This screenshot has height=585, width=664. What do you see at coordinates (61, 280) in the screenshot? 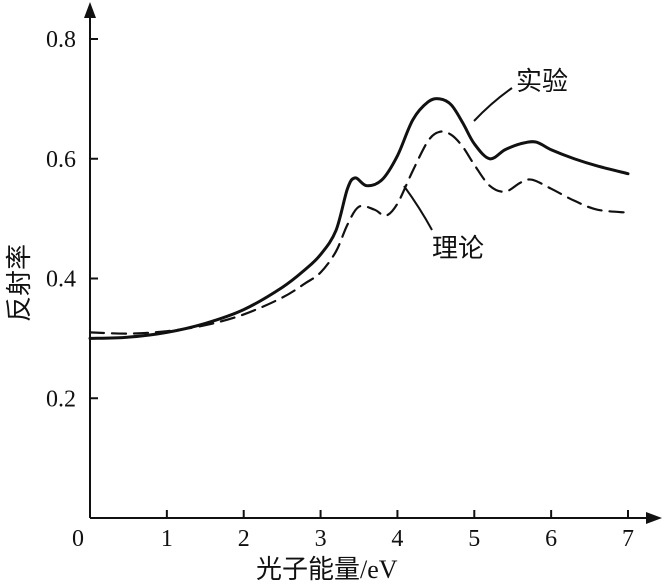
I see `y-tick-label: 0.4` at bounding box center [61, 280].